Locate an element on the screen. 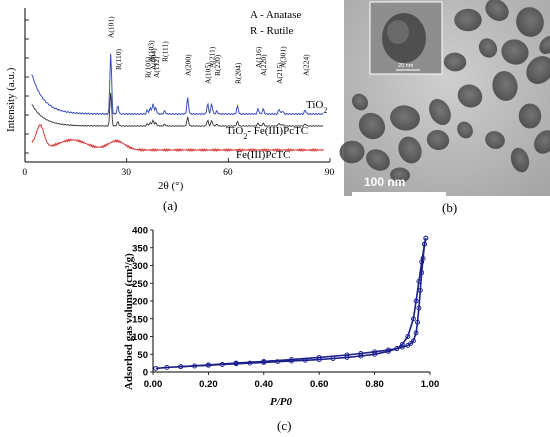 The width and height of the screenshot is (550, 437). bet-line-adsorption is located at coordinates (291, 304).